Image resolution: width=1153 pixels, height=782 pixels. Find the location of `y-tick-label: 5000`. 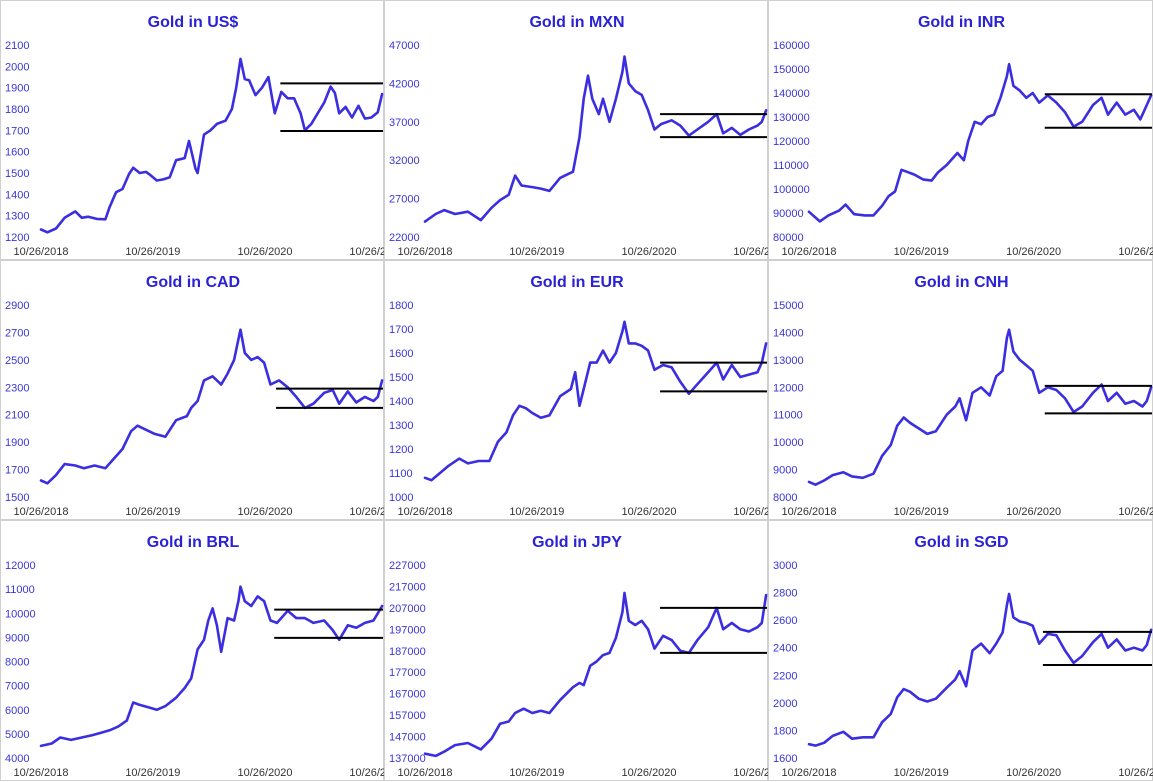

y-tick-label: 5000 is located at coordinates (17, 735).